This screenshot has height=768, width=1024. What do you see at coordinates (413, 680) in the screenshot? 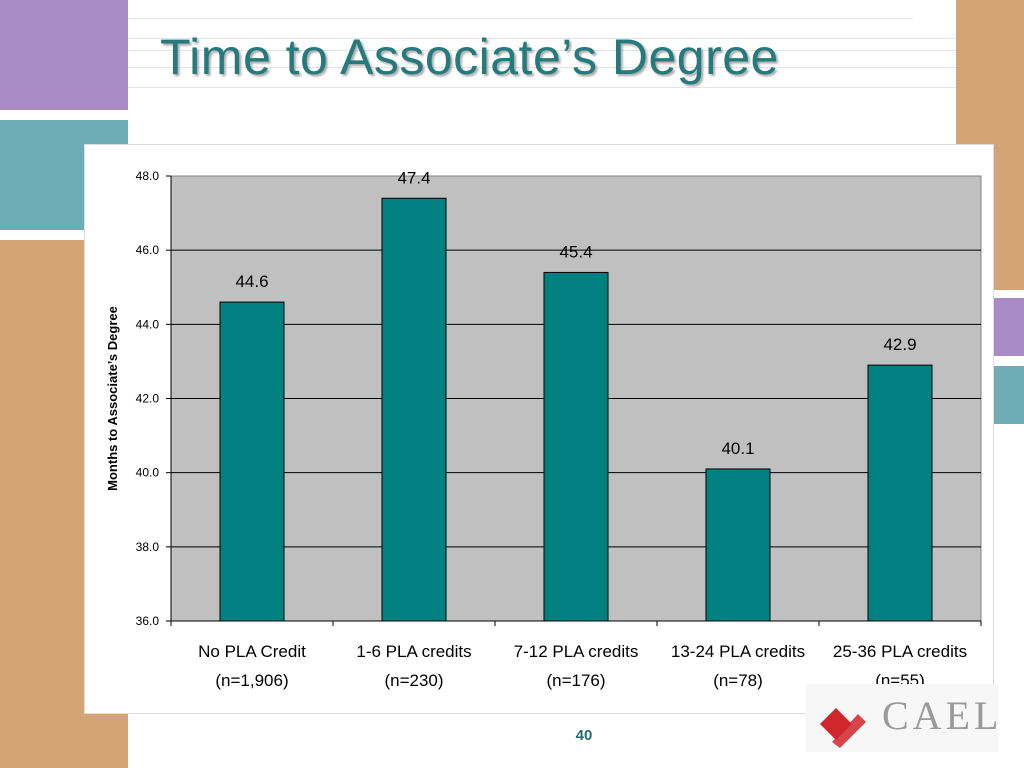
I see `x-tick-label: (n=230)` at bounding box center [413, 680].